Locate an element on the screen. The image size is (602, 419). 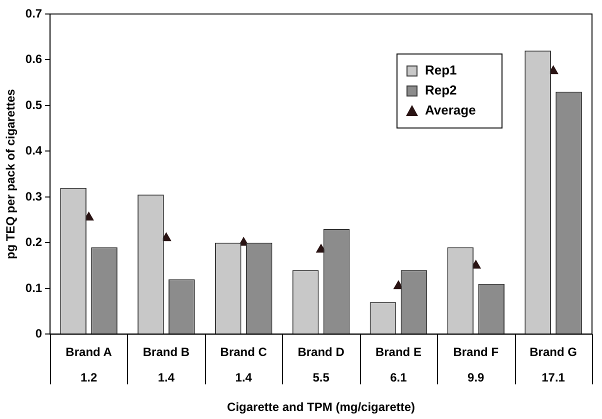
x-tick-label: Brand C 1.4 is located at coordinates (244, 364).